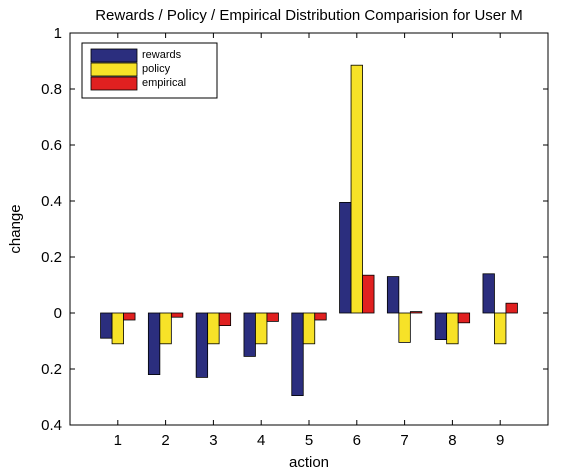  I want to click on x-tick-label: 6, so click(357, 440).